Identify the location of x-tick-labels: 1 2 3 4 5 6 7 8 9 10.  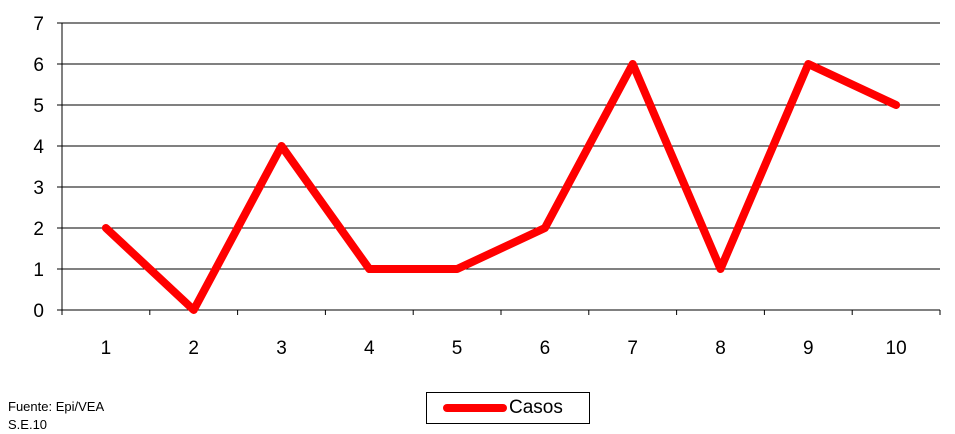
(504, 348).